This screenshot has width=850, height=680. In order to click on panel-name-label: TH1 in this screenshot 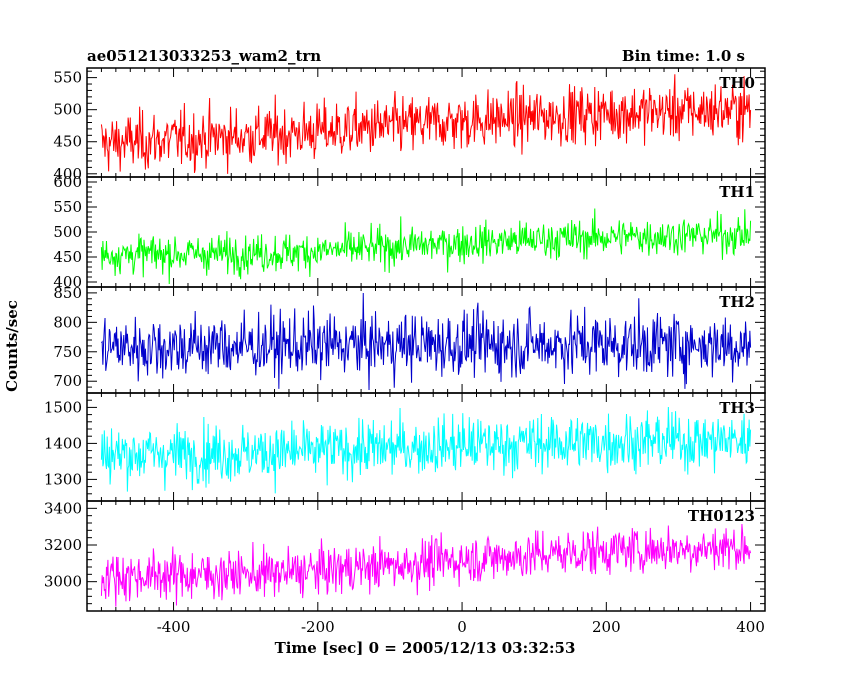, I will do `click(737, 192)`.